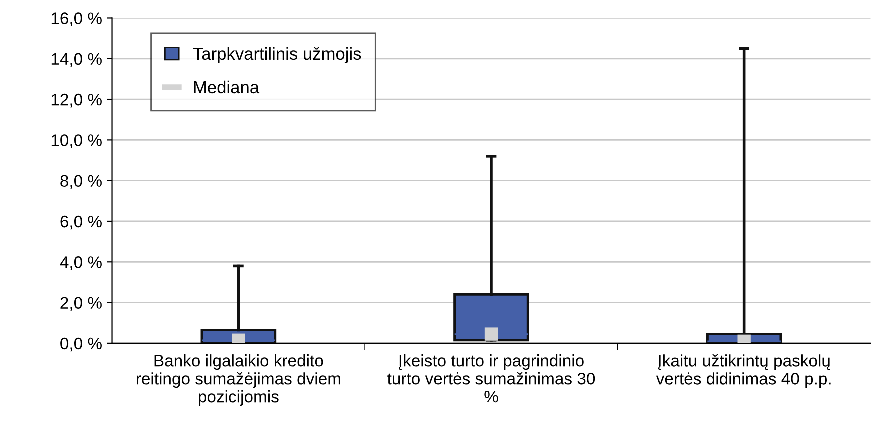  I want to click on y-tick-label: 2,0 %, so click(81, 304).